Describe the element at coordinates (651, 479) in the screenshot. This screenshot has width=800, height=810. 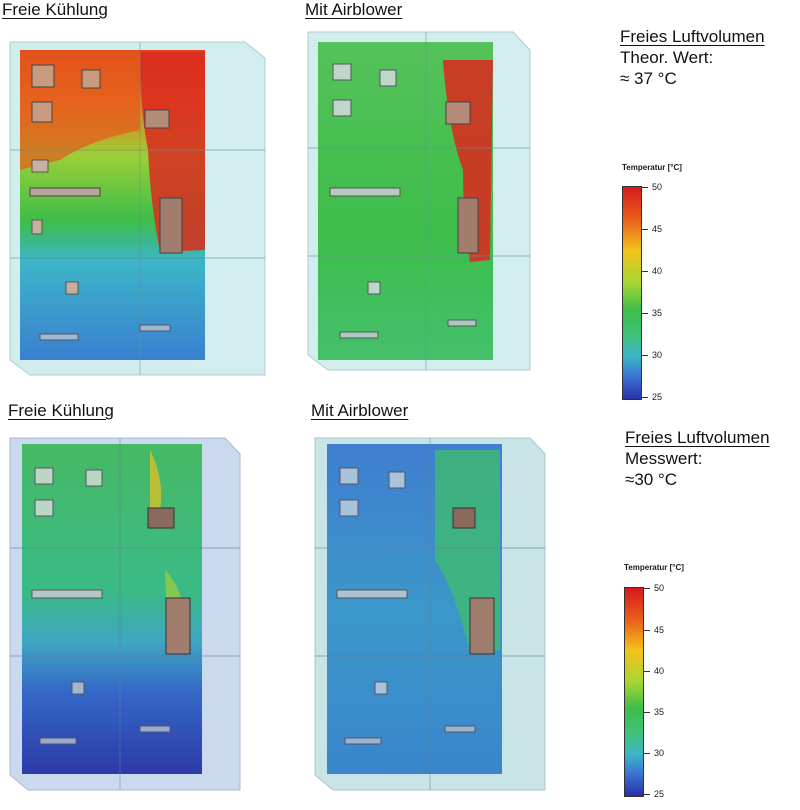
I see `bottom-info-line2: ≈30 °C` at that location.